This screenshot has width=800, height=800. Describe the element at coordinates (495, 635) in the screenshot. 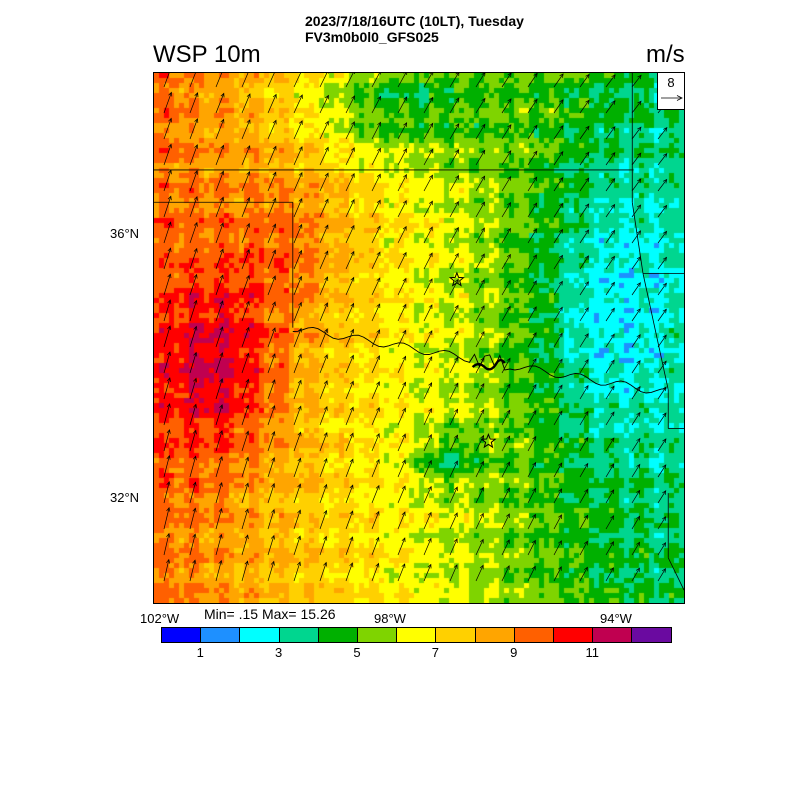

I see `colorbar-cell` at that location.